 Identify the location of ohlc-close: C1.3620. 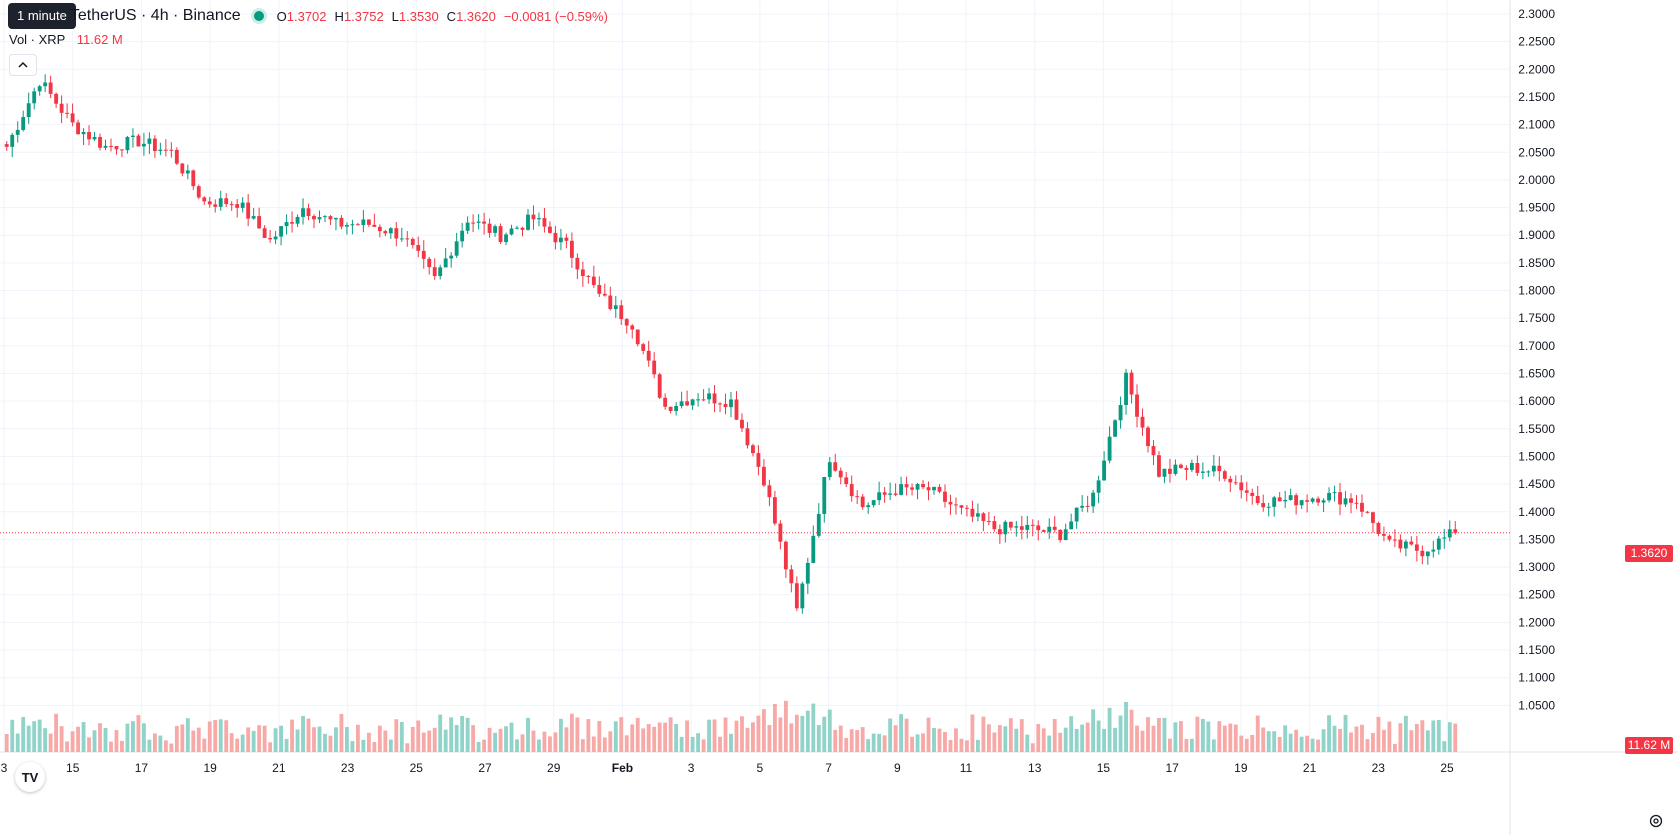
(471, 16).